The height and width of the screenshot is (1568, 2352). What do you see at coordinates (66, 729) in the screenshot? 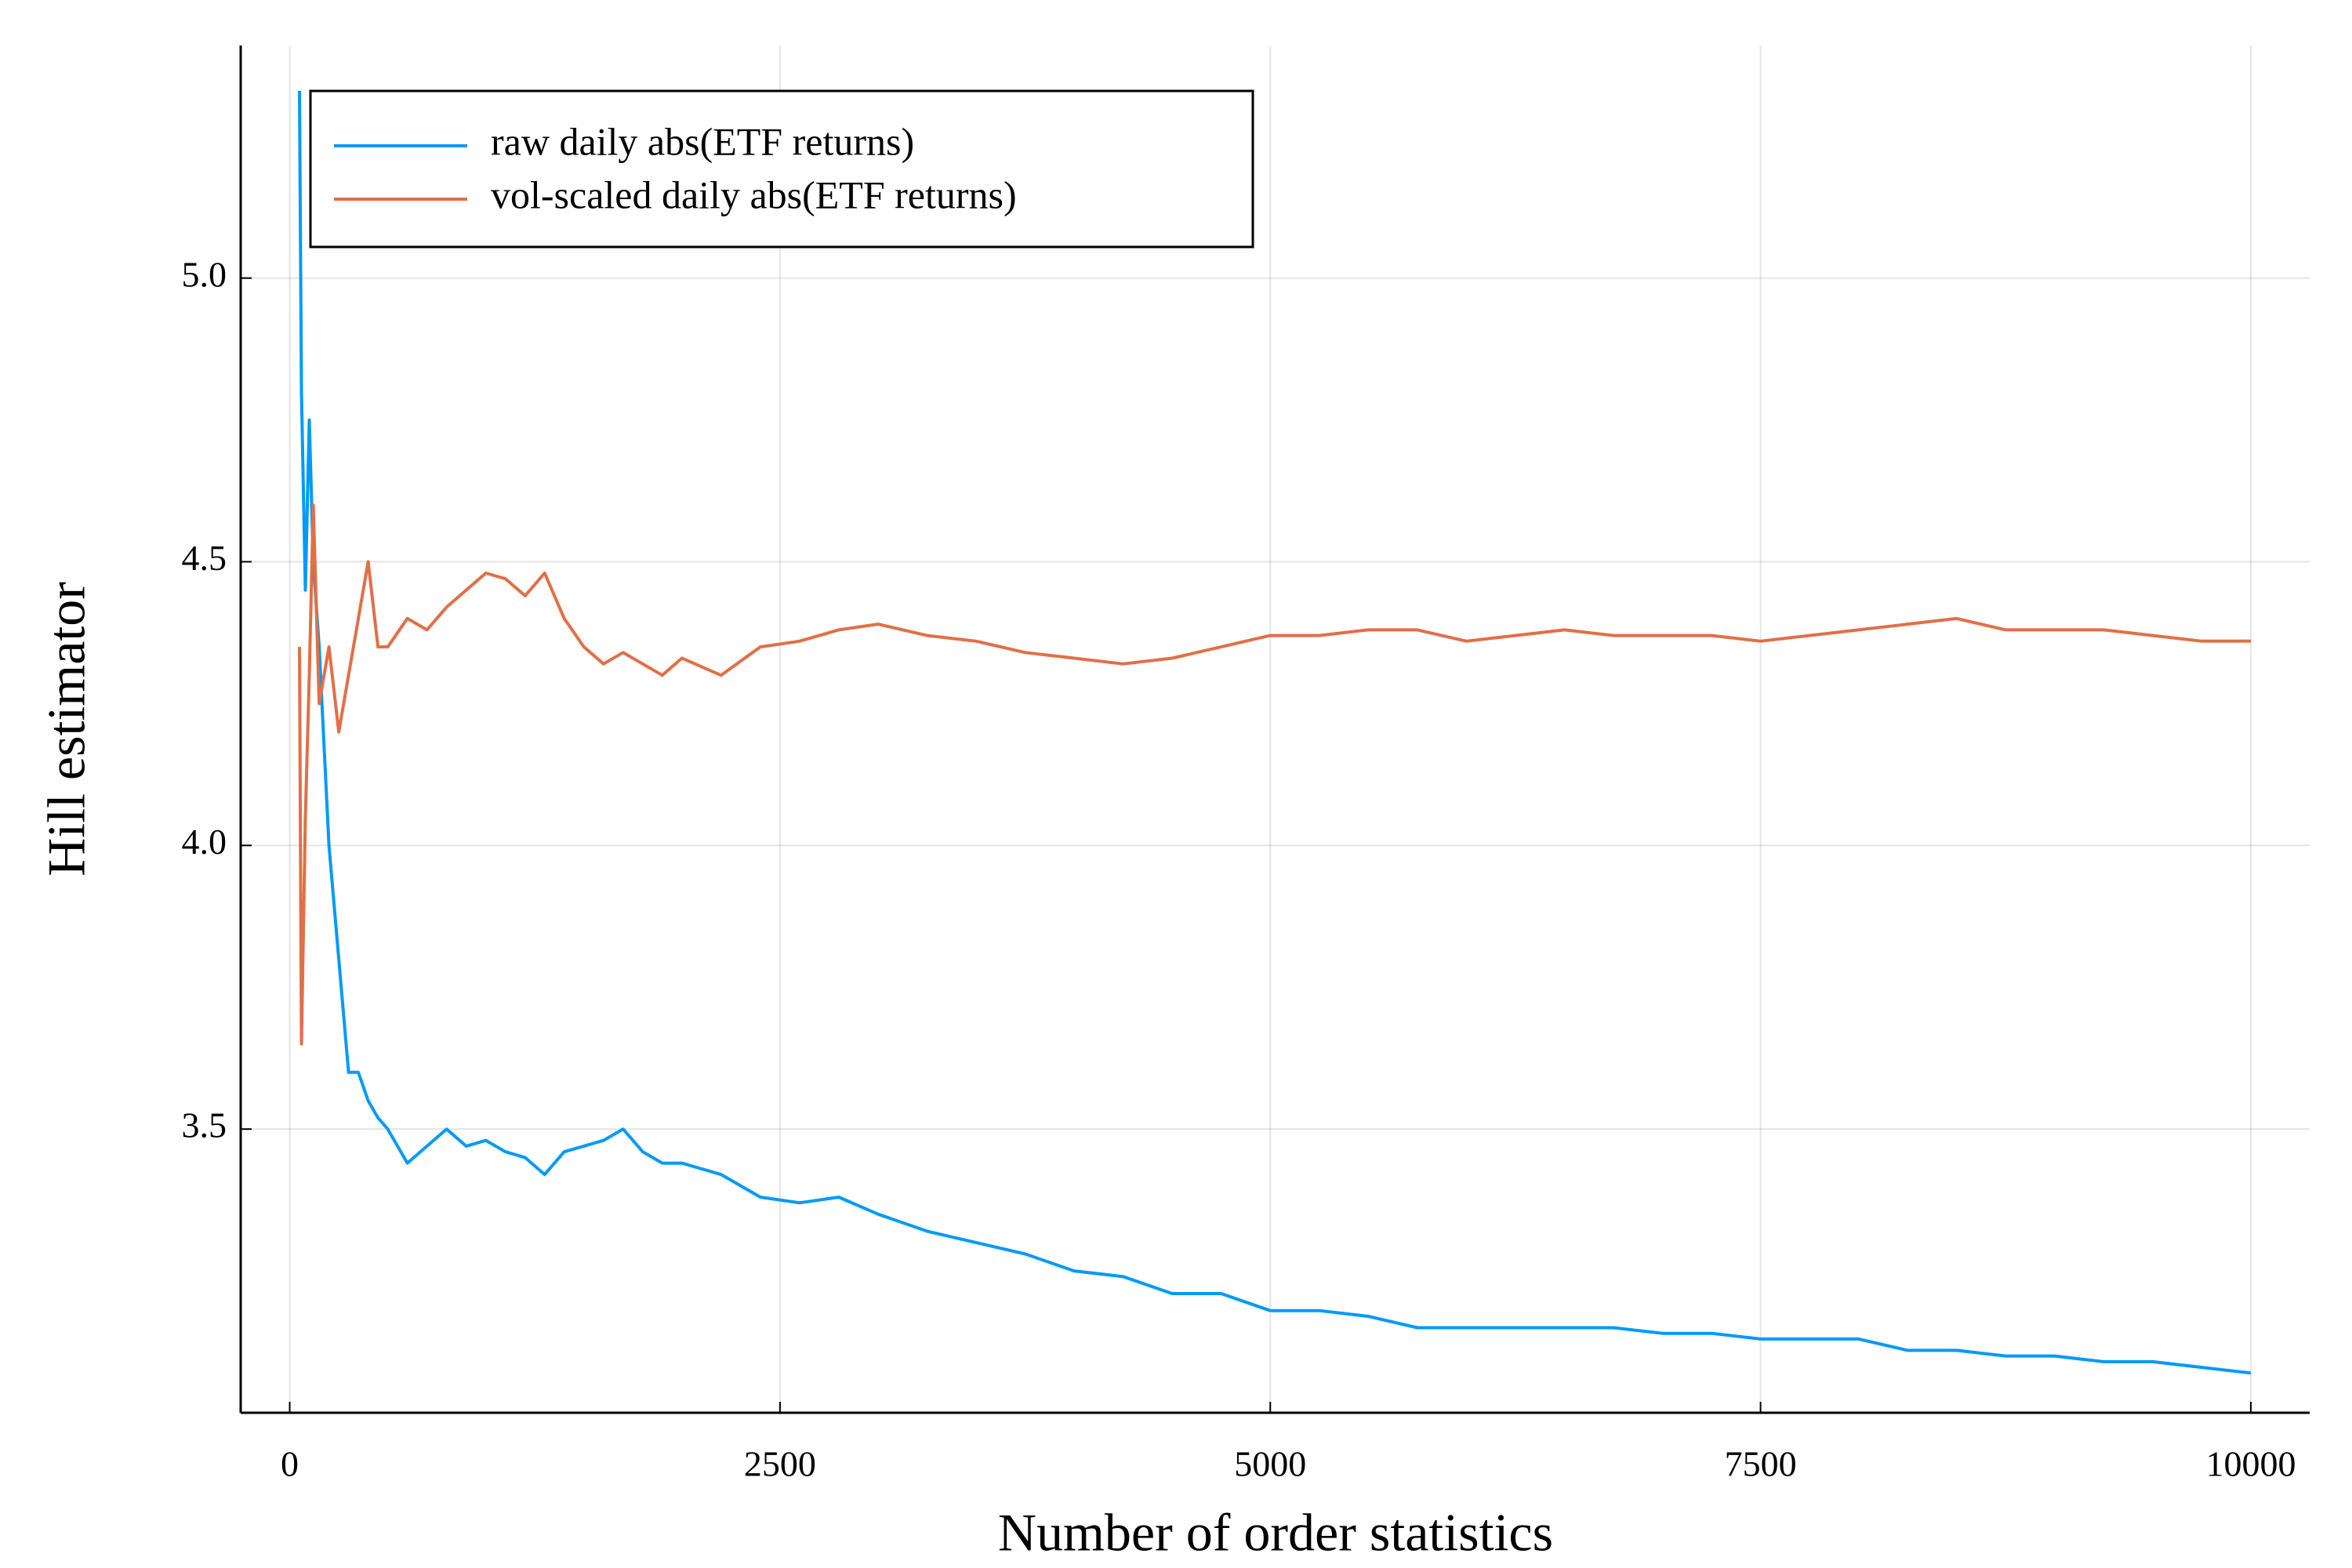
I see `y-axis-label: Hill estimator` at bounding box center [66, 729].